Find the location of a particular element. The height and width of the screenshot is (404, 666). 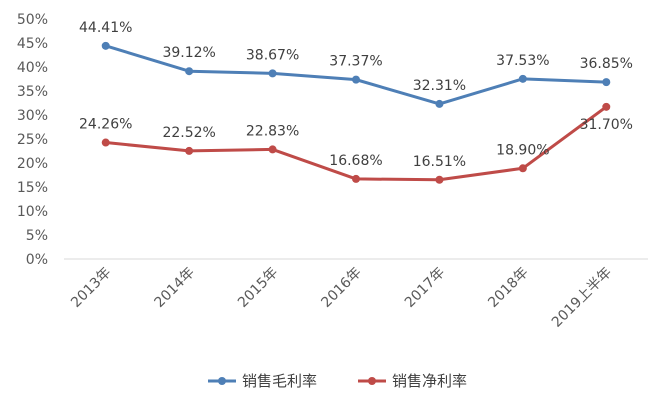

data-label: 16.51% is located at coordinates (439, 162).